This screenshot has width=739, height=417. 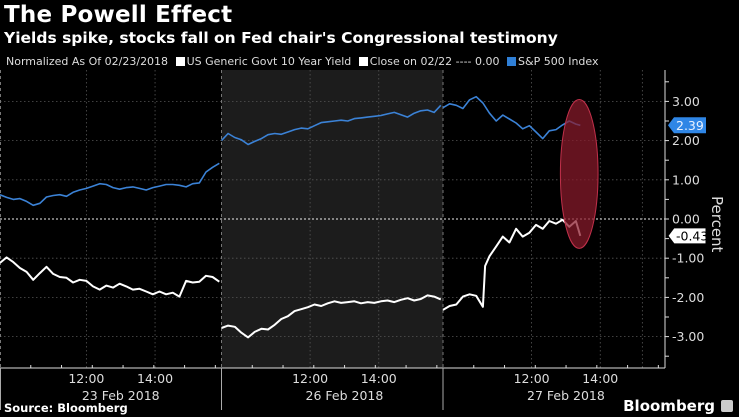 I want to click on legend-swatch-spx, so click(x=512, y=61).